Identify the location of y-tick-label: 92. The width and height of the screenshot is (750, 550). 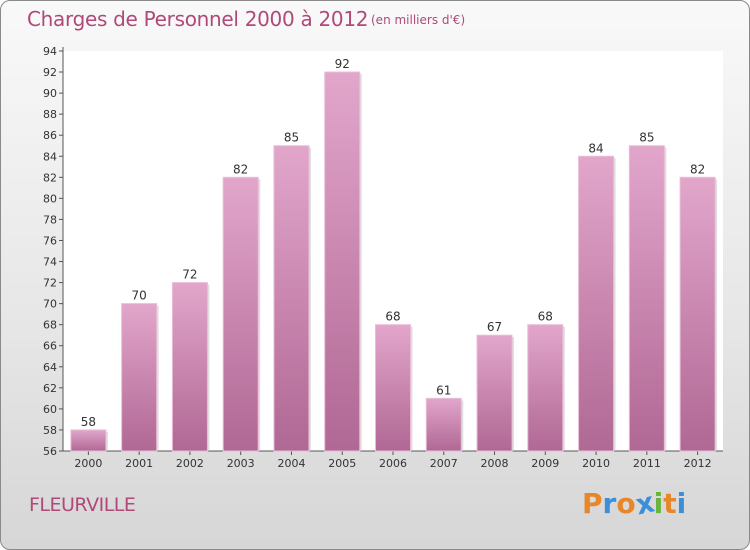
(50, 72).